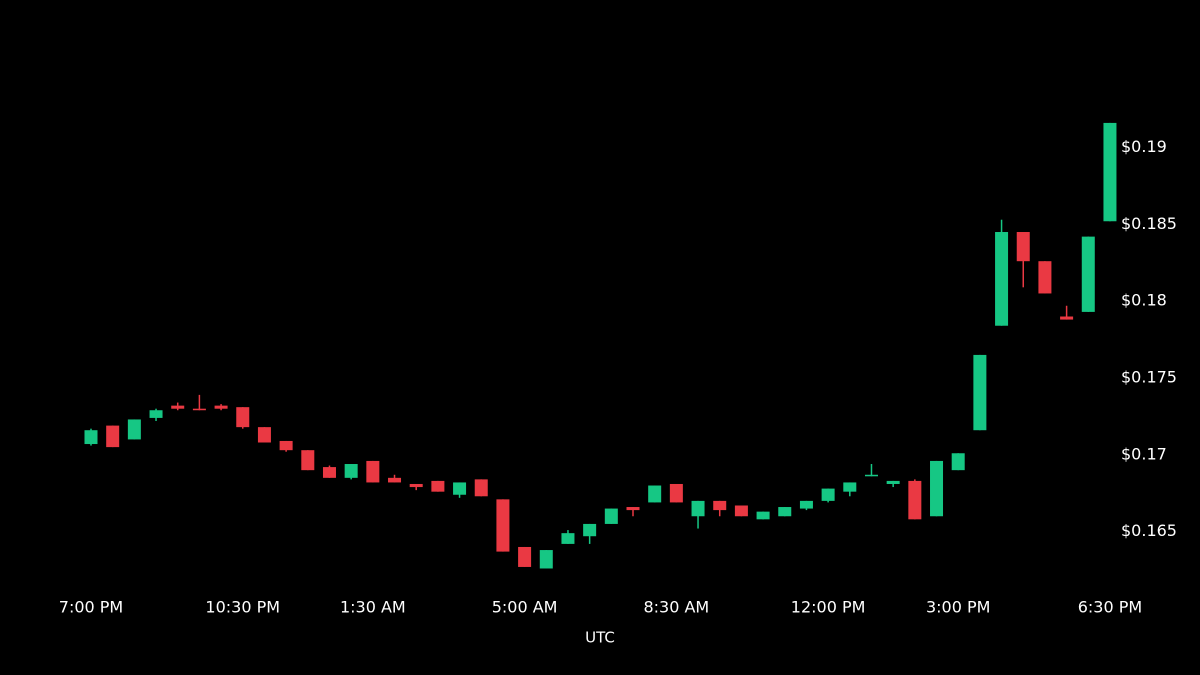 The width and height of the screenshot is (1200, 675). What do you see at coordinates (1149, 530) in the screenshot?
I see `y-tick-label: $0.165` at bounding box center [1149, 530].